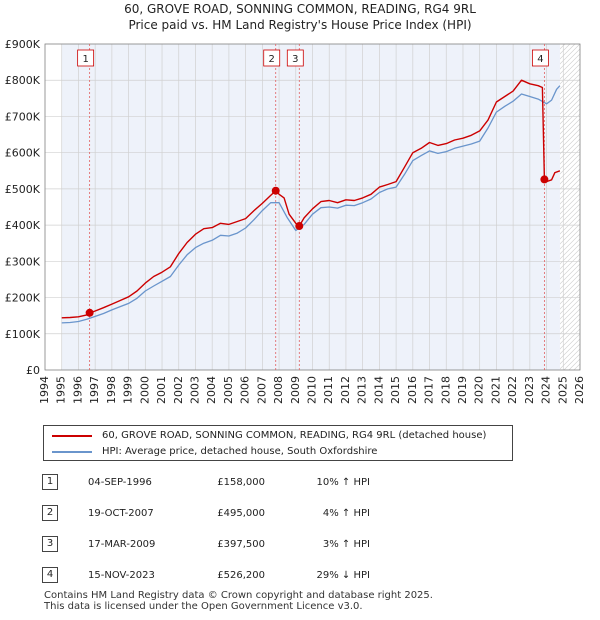 The width and height of the screenshot is (600, 620). I want to click on x-tick-label: 2007, so click(261, 390).